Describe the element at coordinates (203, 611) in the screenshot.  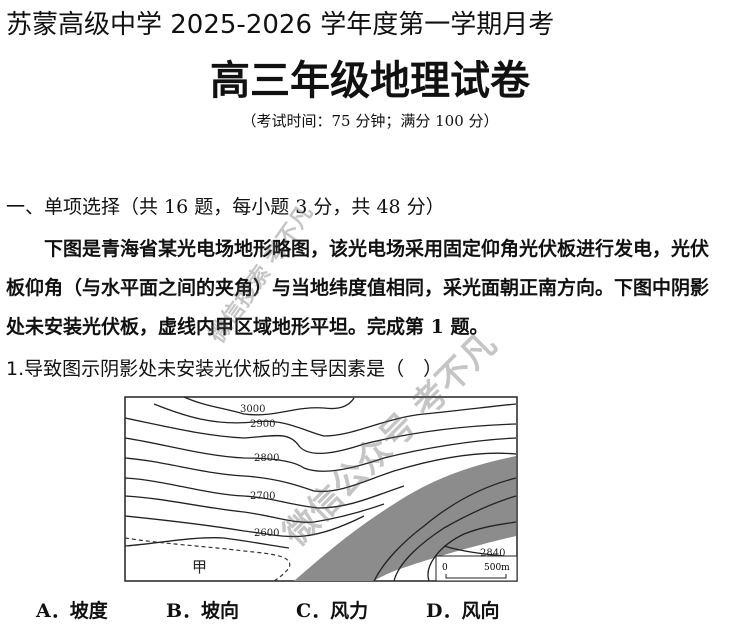
I see `option-b: B．坡向` at that location.